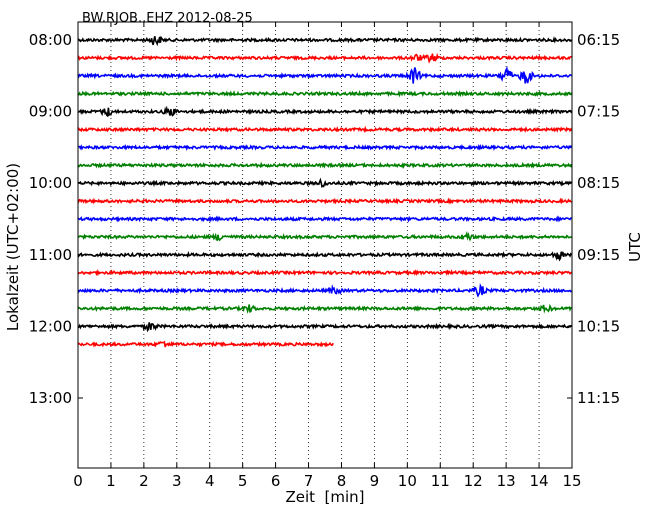 This screenshot has width=650, height=520. What do you see at coordinates (342, 481) in the screenshot?
I see `x-tick-label: 8` at bounding box center [342, 481].